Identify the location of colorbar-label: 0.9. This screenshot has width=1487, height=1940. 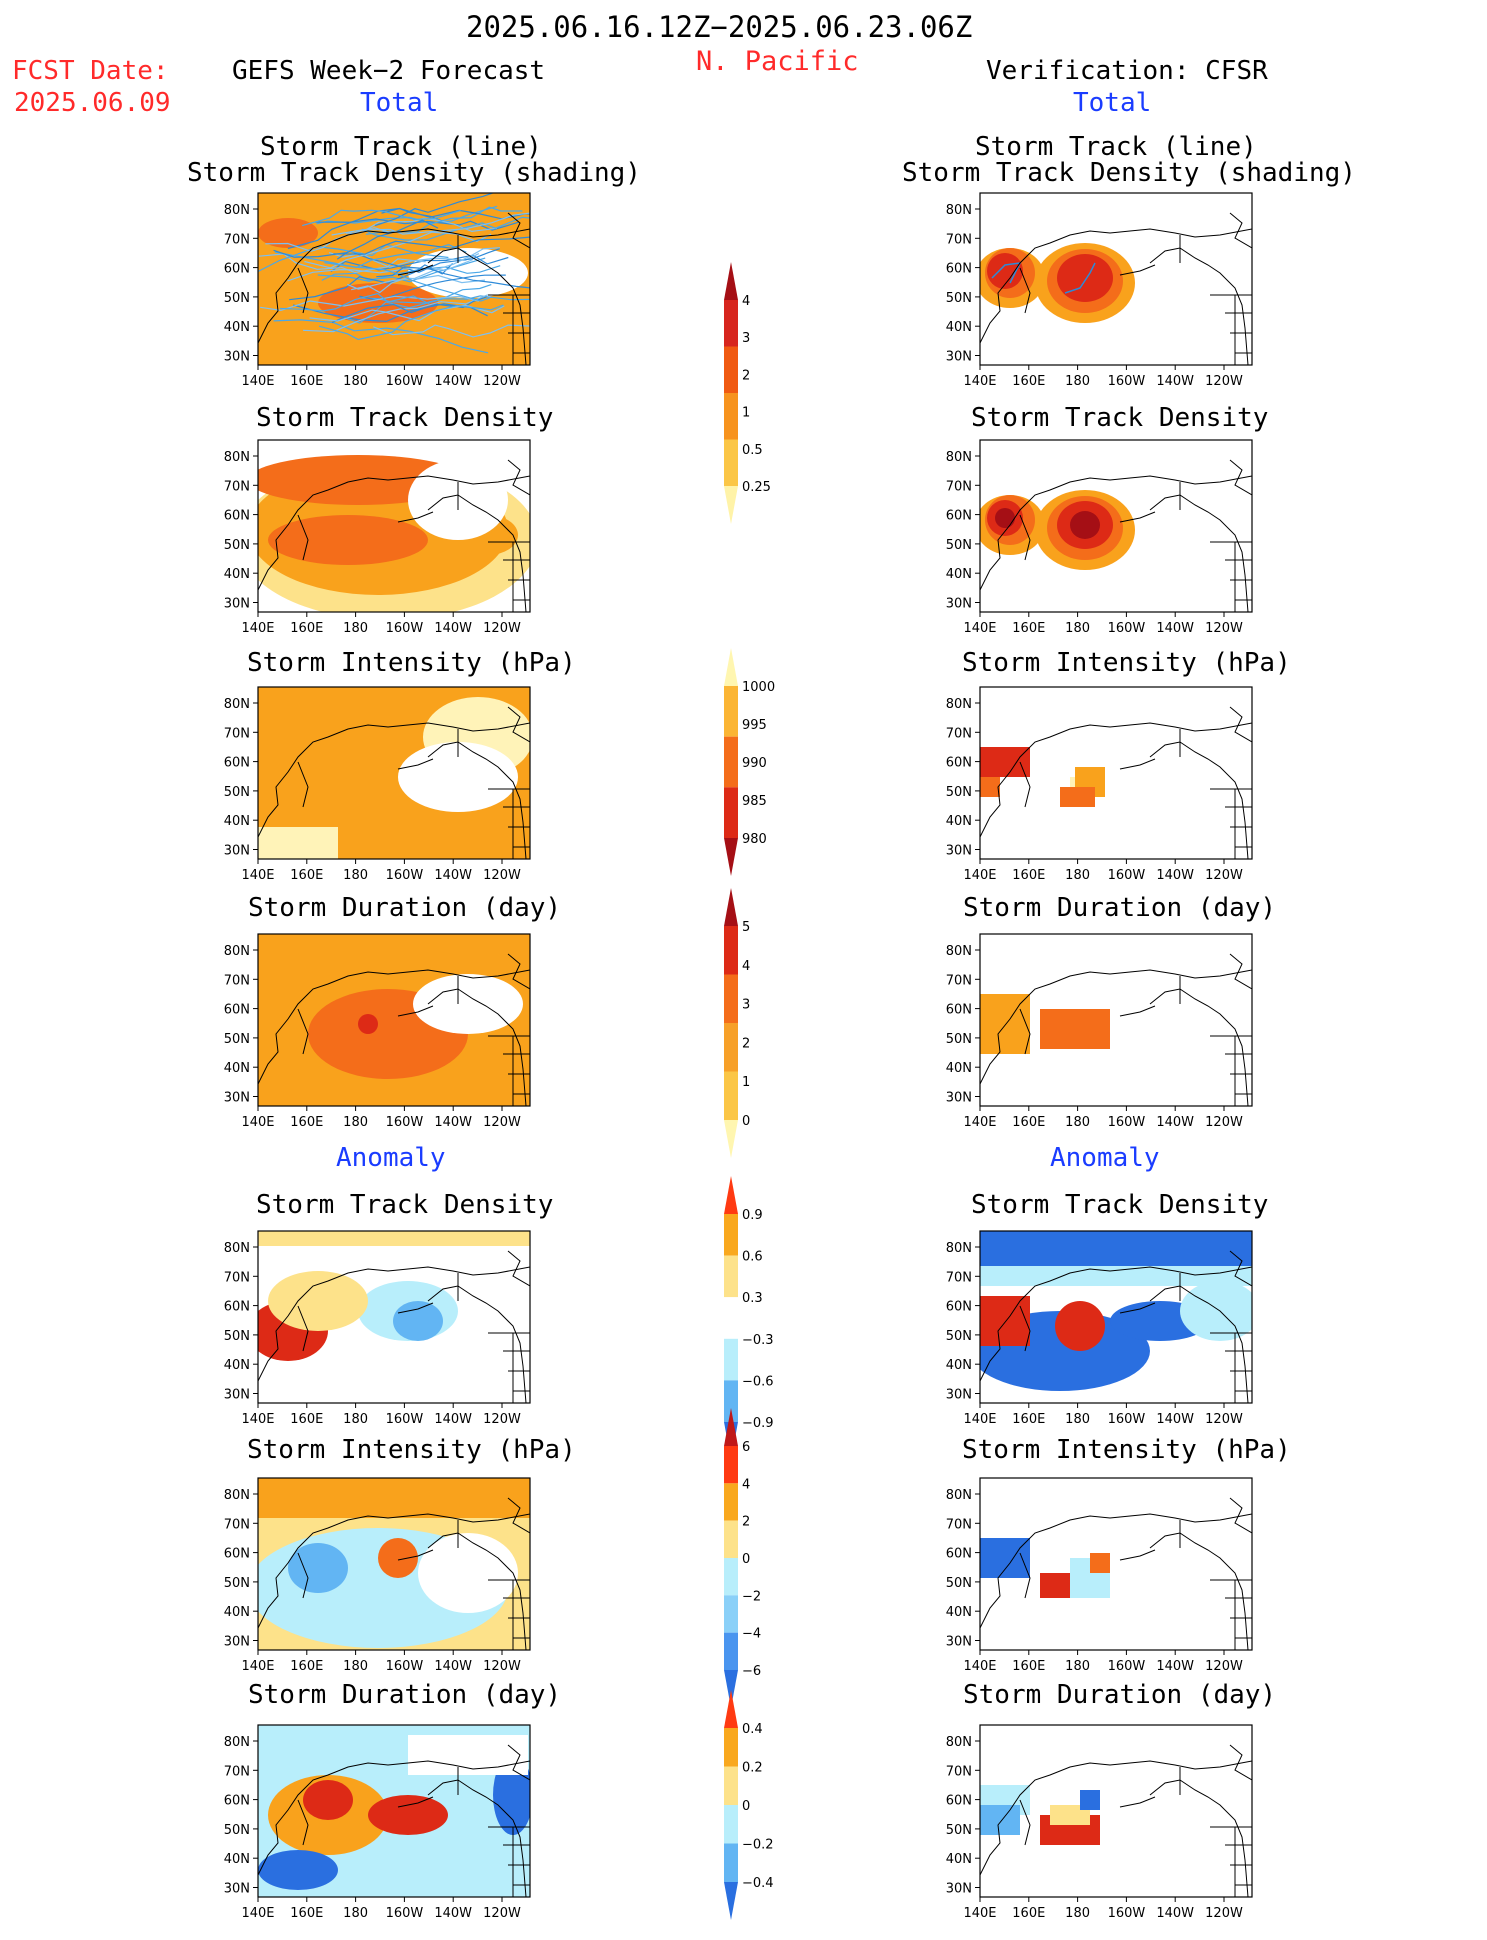
(752, 1215).